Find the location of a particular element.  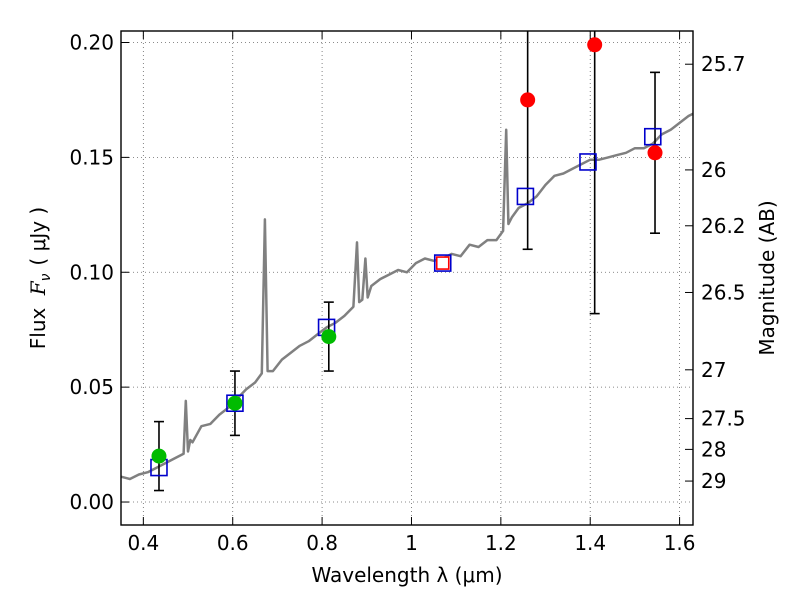

magnitude-axis-title: Magnitude (AB) is located at coordinates (767, 277).